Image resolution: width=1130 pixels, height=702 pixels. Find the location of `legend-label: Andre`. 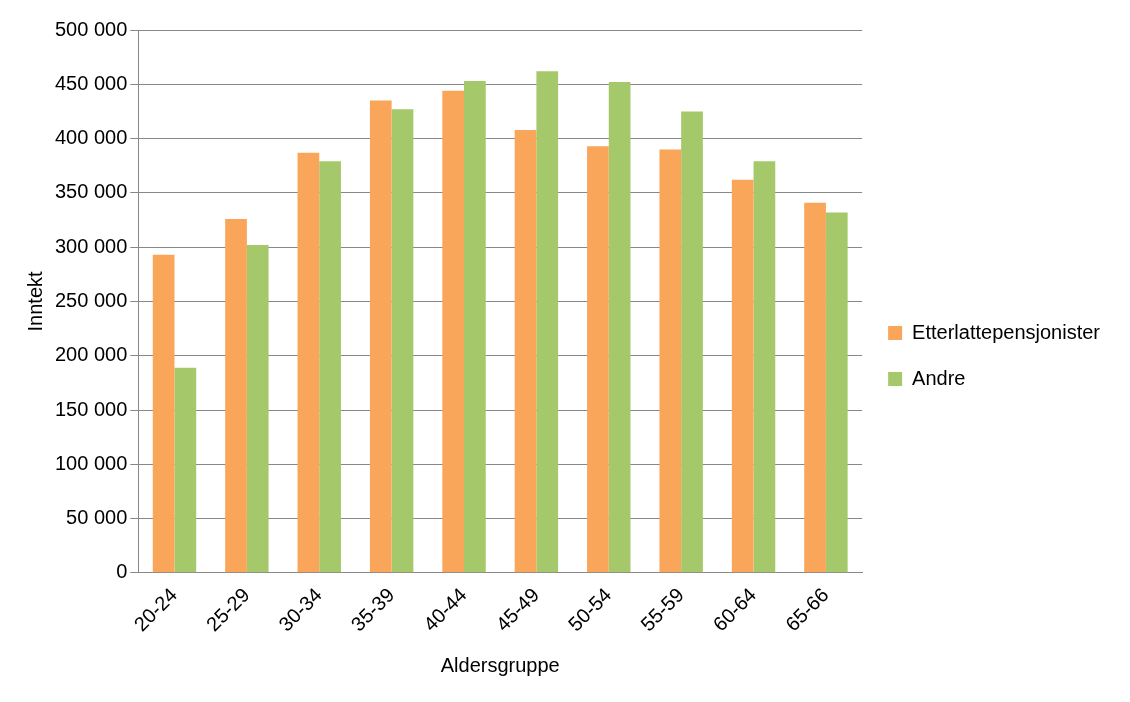

legend-label: Andre is located at coordinates (939, 377).